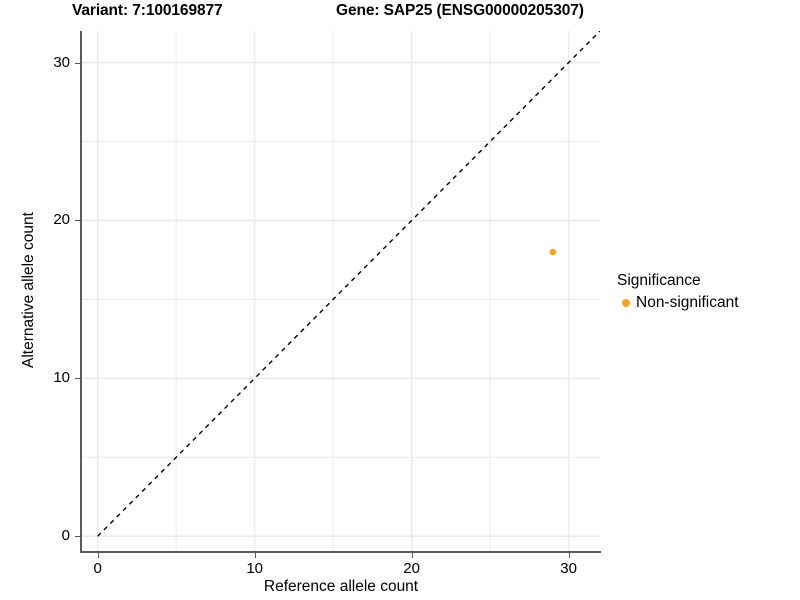 This screenshot has width=800, height=600. What do you see at coordinates (28, 290) in the screenshot?
I see `y-axis-title: Alternative allele count` at bounding box center [28, 290].